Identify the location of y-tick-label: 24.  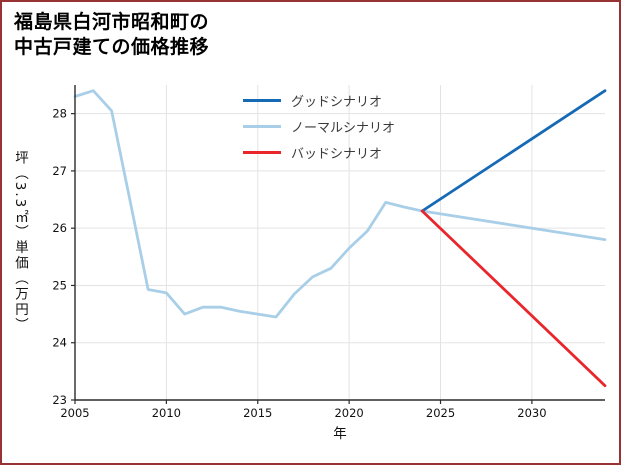
(59, 343).